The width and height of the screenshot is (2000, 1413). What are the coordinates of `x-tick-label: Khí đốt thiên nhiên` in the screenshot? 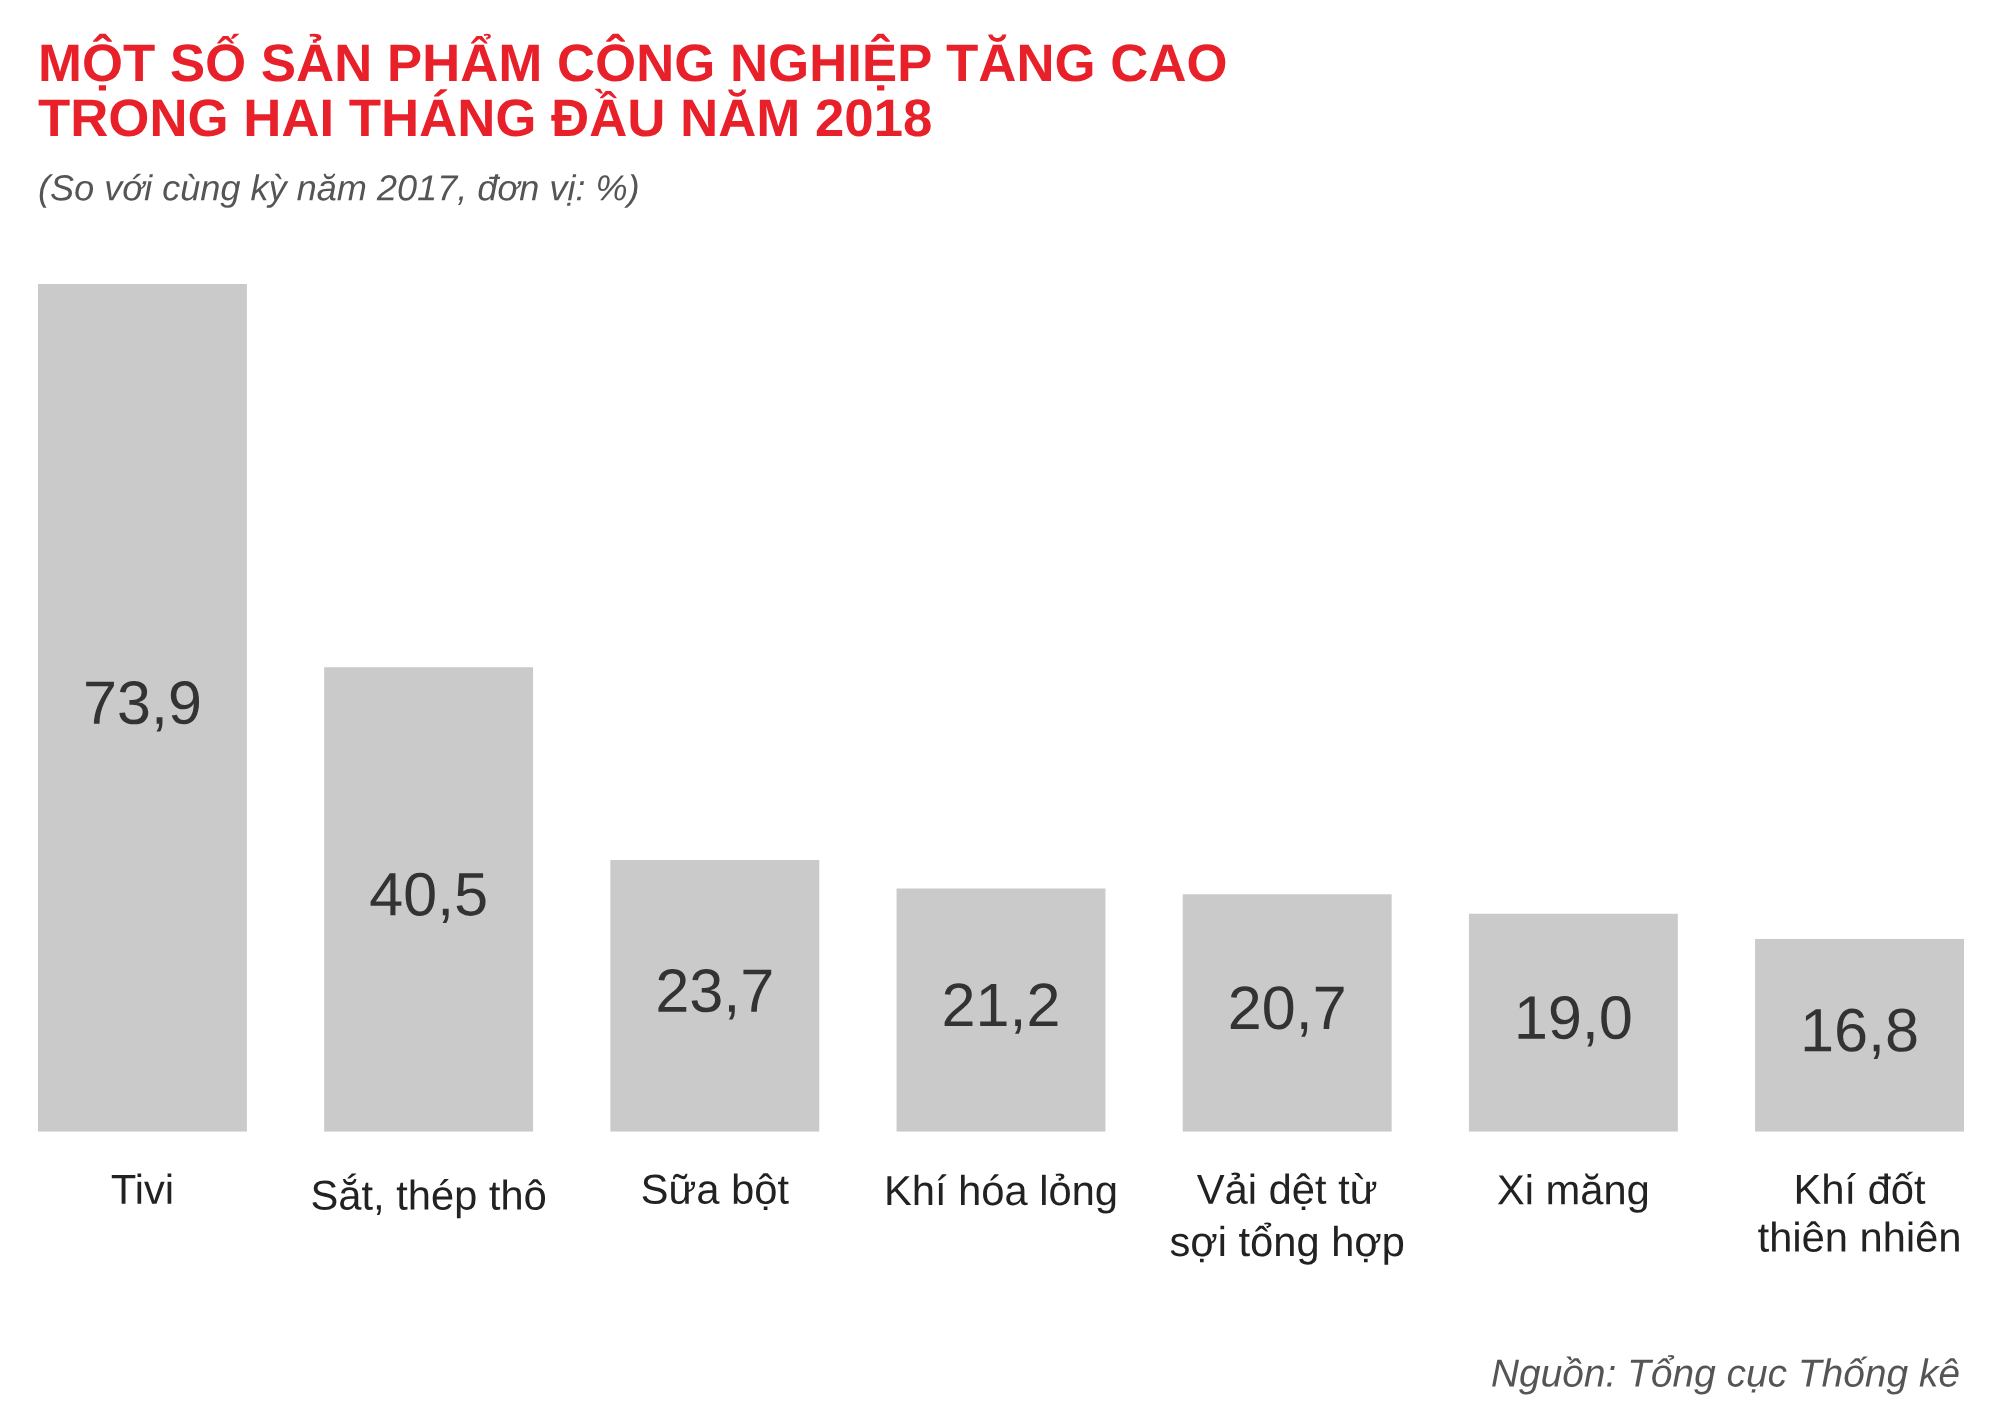 It's located at (1858, 1211).